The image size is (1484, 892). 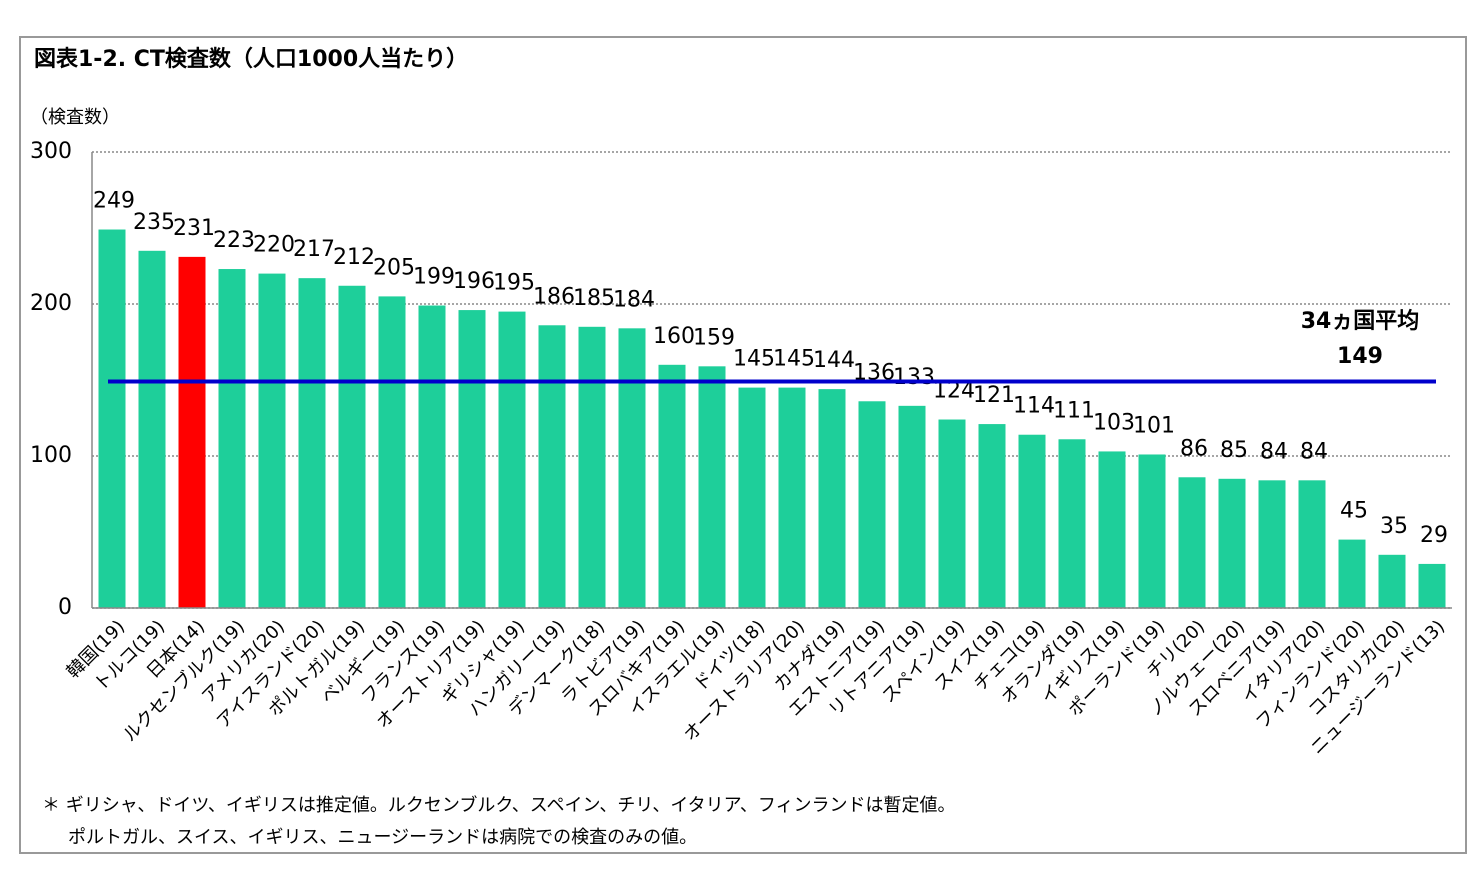 What do you see at coordinates (274, 245) in the screenshot?
I see `data-label: 220` at bounding box center [274, 245].